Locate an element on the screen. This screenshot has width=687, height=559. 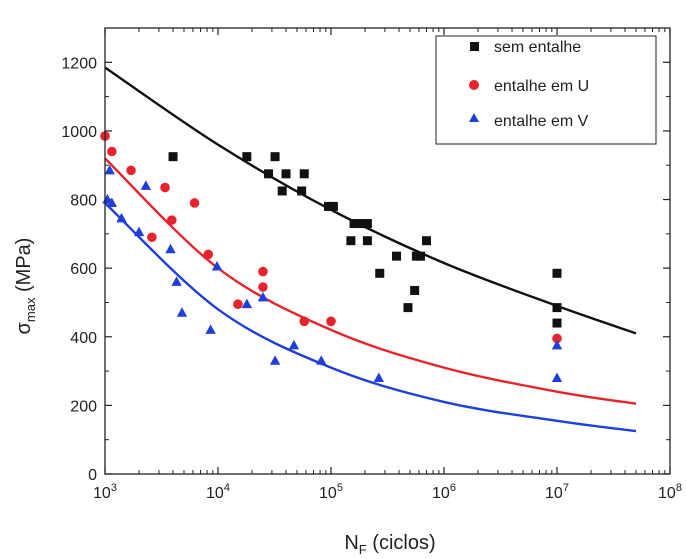
x-axis-title: NF (ciclos) is located at coordinates (389, 544).